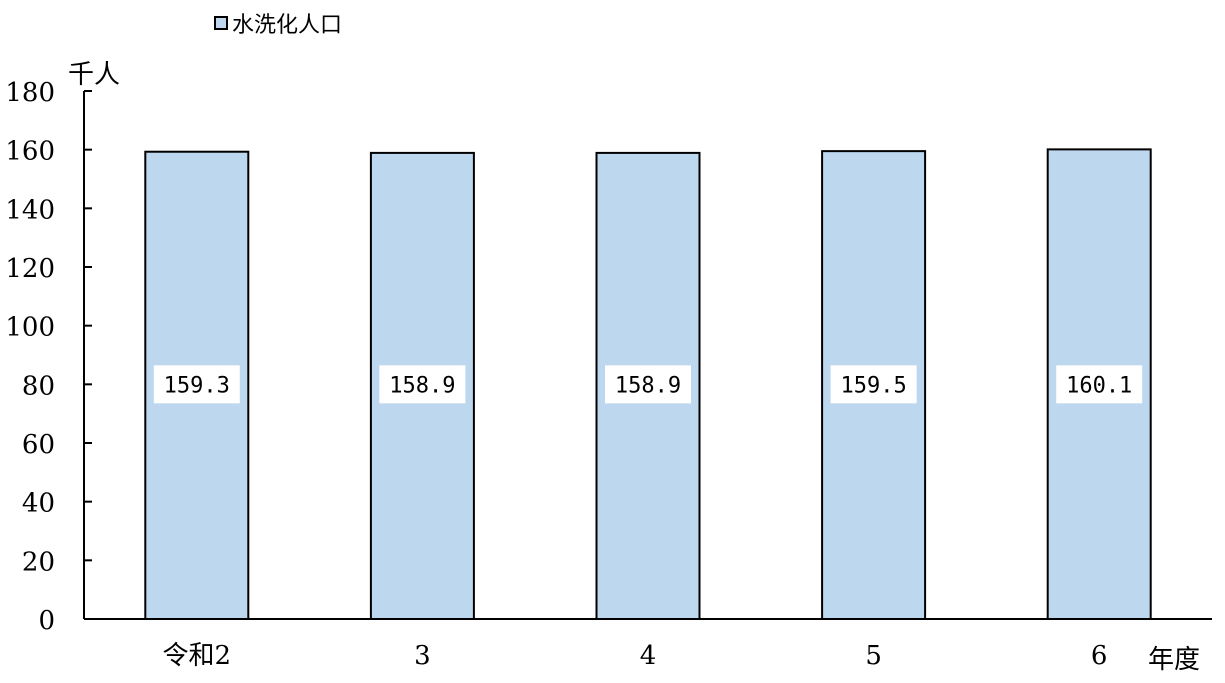 This screenshot has height=683, width=1225. I want to click on legend-label: 水洗化人口, so click(287, 25).